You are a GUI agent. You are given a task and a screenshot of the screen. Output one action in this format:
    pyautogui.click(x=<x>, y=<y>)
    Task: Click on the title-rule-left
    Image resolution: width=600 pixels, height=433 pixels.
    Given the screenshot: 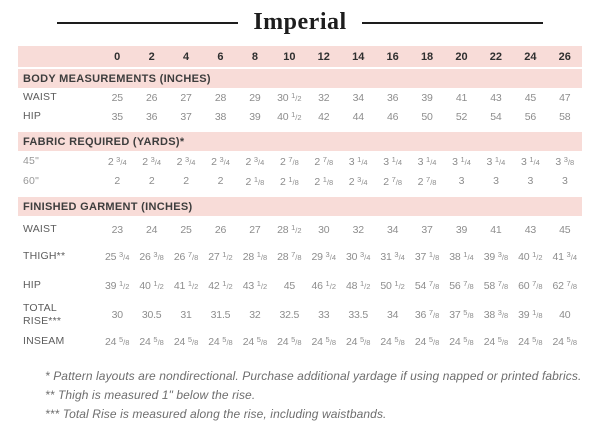 What is the action you would take?
    pyautogui.click(x=148, y=23)
    